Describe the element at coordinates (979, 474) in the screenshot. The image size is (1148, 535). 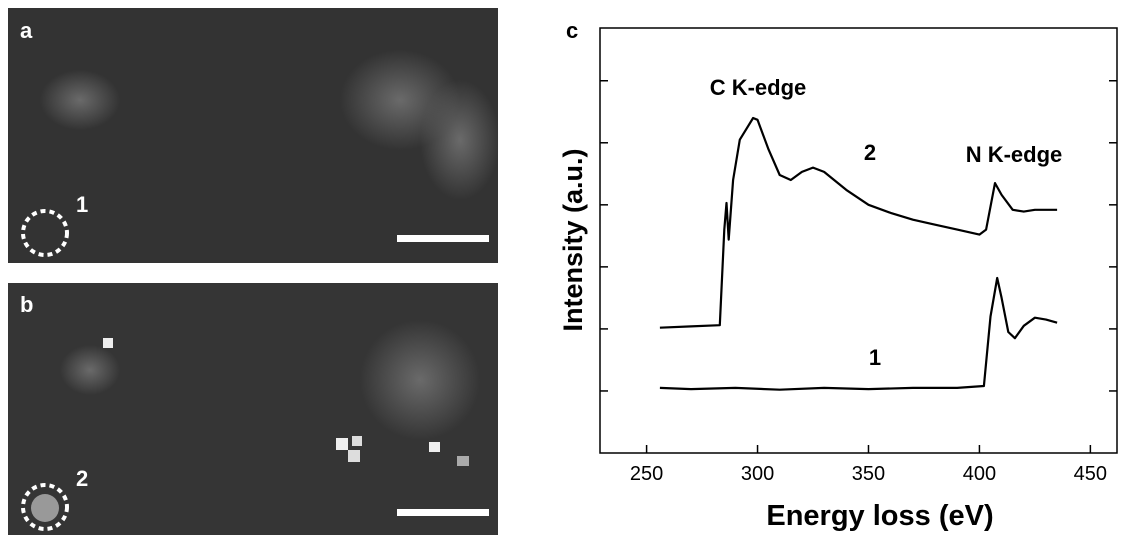
I see `x-tick-label: 400` at that location.